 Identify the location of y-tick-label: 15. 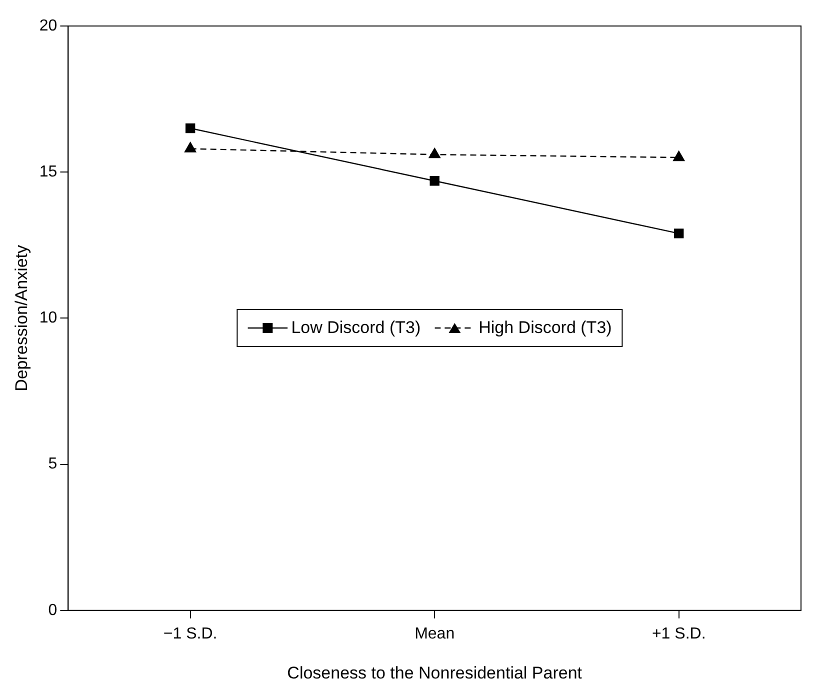
(48, 172).